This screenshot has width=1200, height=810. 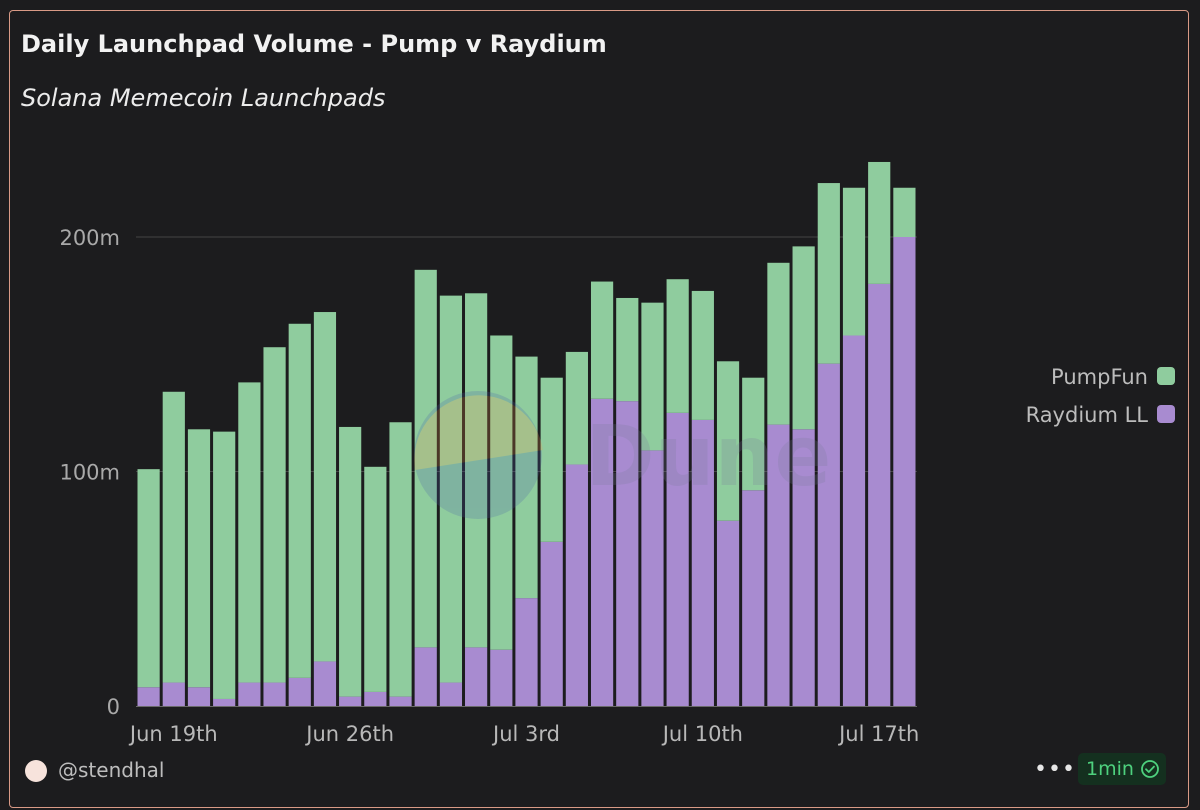 What do you see at coordinates (1110, 769) in the screenshot?
I see `refresh-badge-label: 1min` at bounding box center [1110, 769].